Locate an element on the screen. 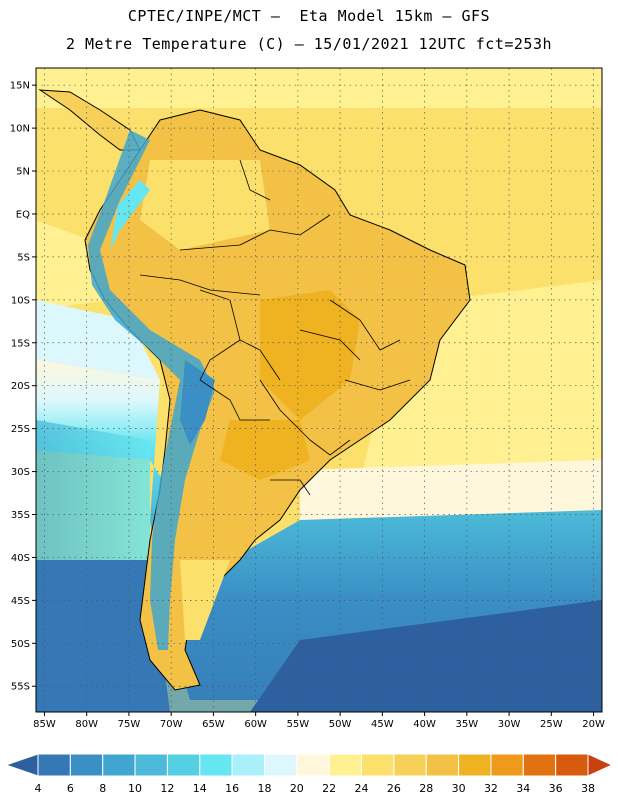 The height and width of the screenshot is (800, 618). legend-value-label: 18 is located at coordinates (264, 788).